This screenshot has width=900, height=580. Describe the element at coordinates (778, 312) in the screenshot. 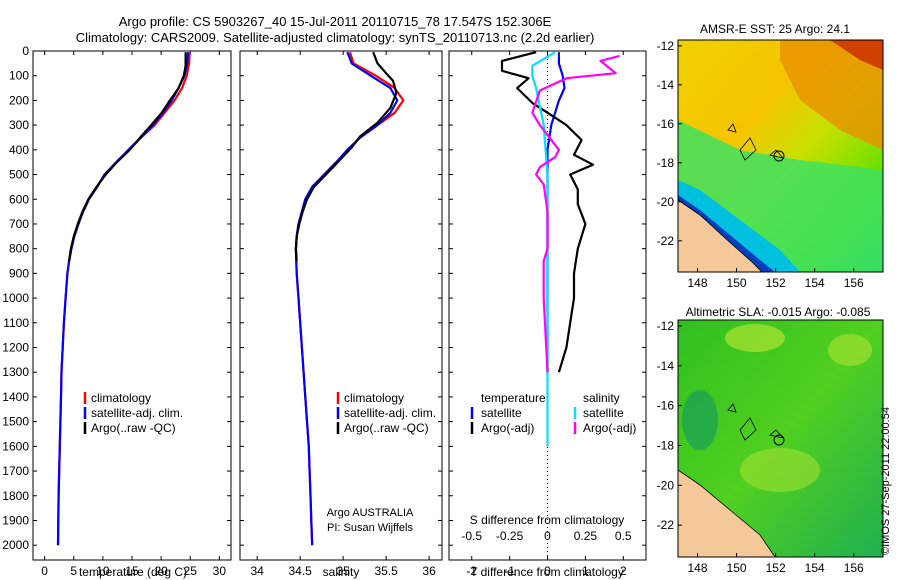

I see `sla-map-title: Altimetric SLA: -0.015 Argo: -0.085` at that location.